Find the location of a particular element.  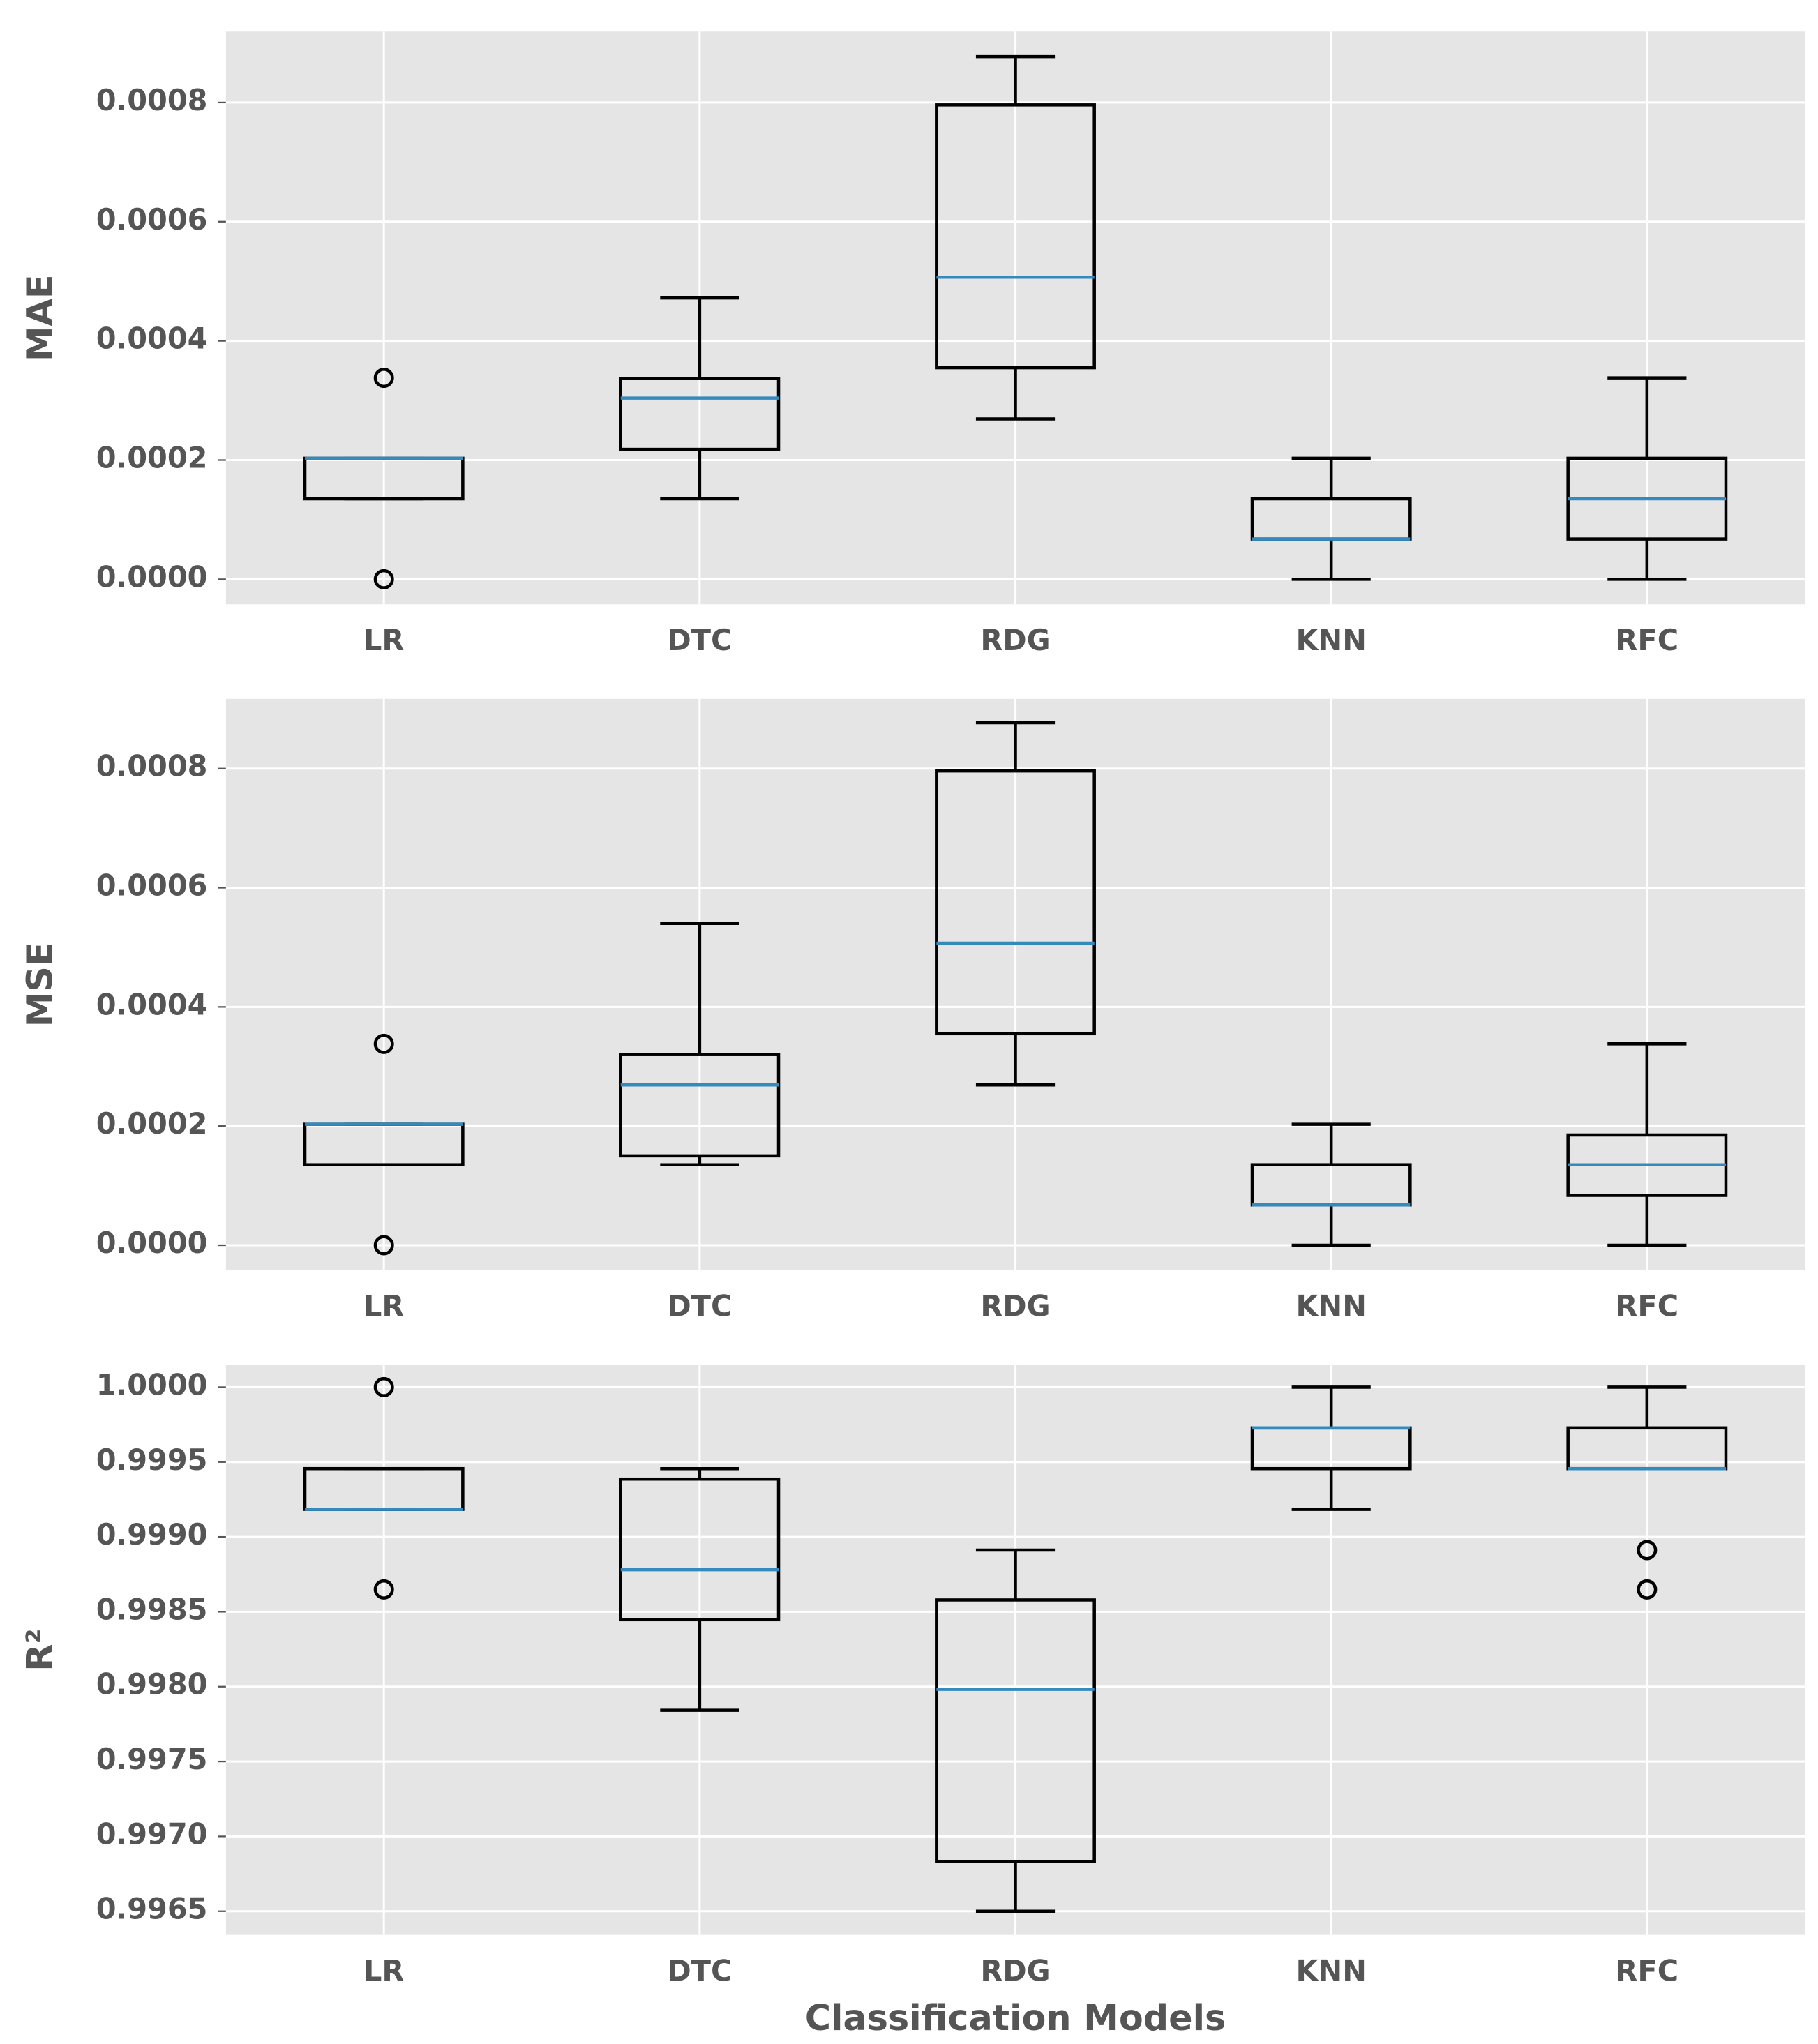

y-axis-label: R² is located at coordinates (39, 1649).